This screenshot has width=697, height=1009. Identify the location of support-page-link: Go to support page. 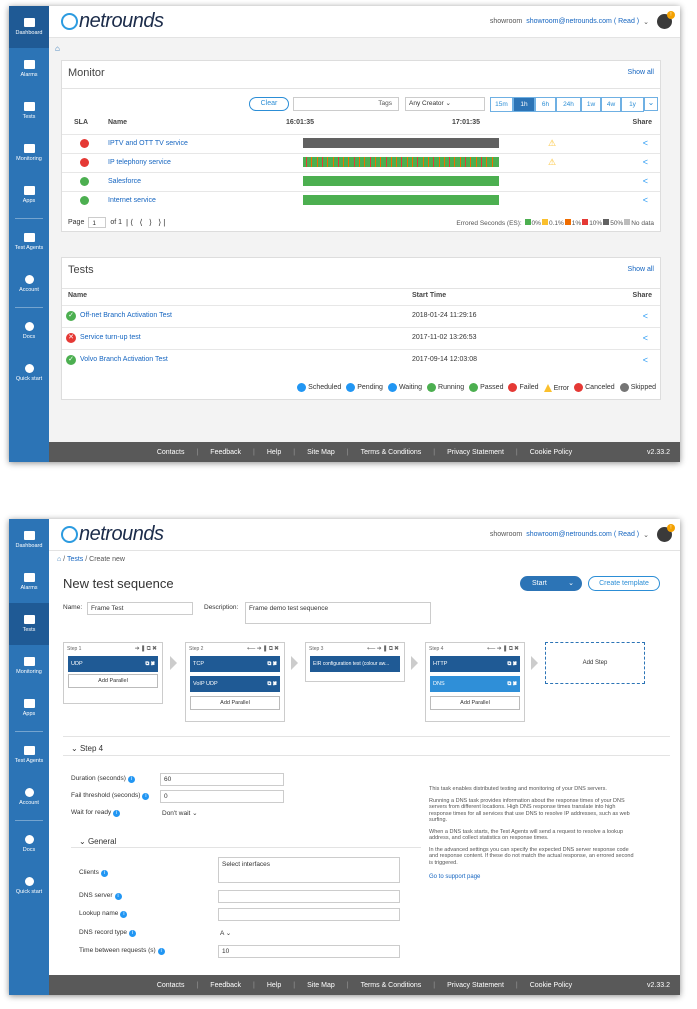
(455, 877).